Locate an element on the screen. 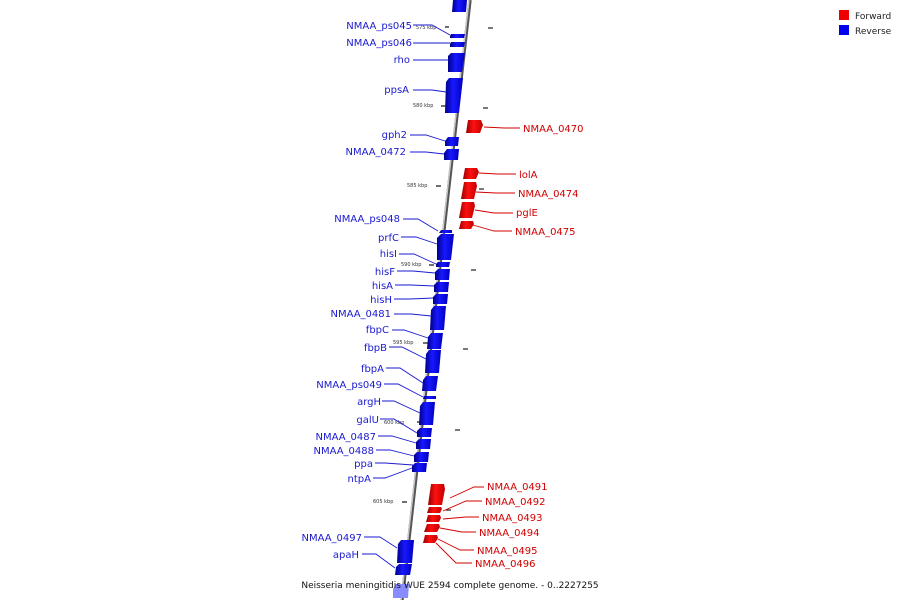 This screenshot has width=900, height=604. reverse-leader-lines is located at coordinates (406, 296).